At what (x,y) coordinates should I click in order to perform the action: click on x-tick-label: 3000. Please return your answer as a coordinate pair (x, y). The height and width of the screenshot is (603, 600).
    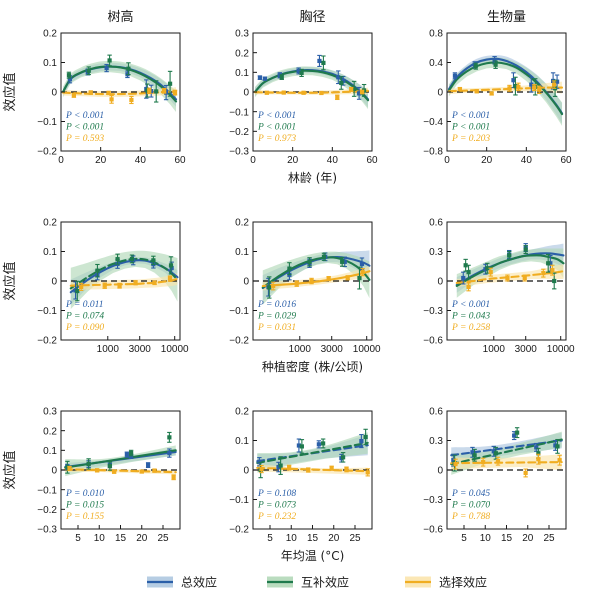
    Looking at the image, I should click on (332, 349).